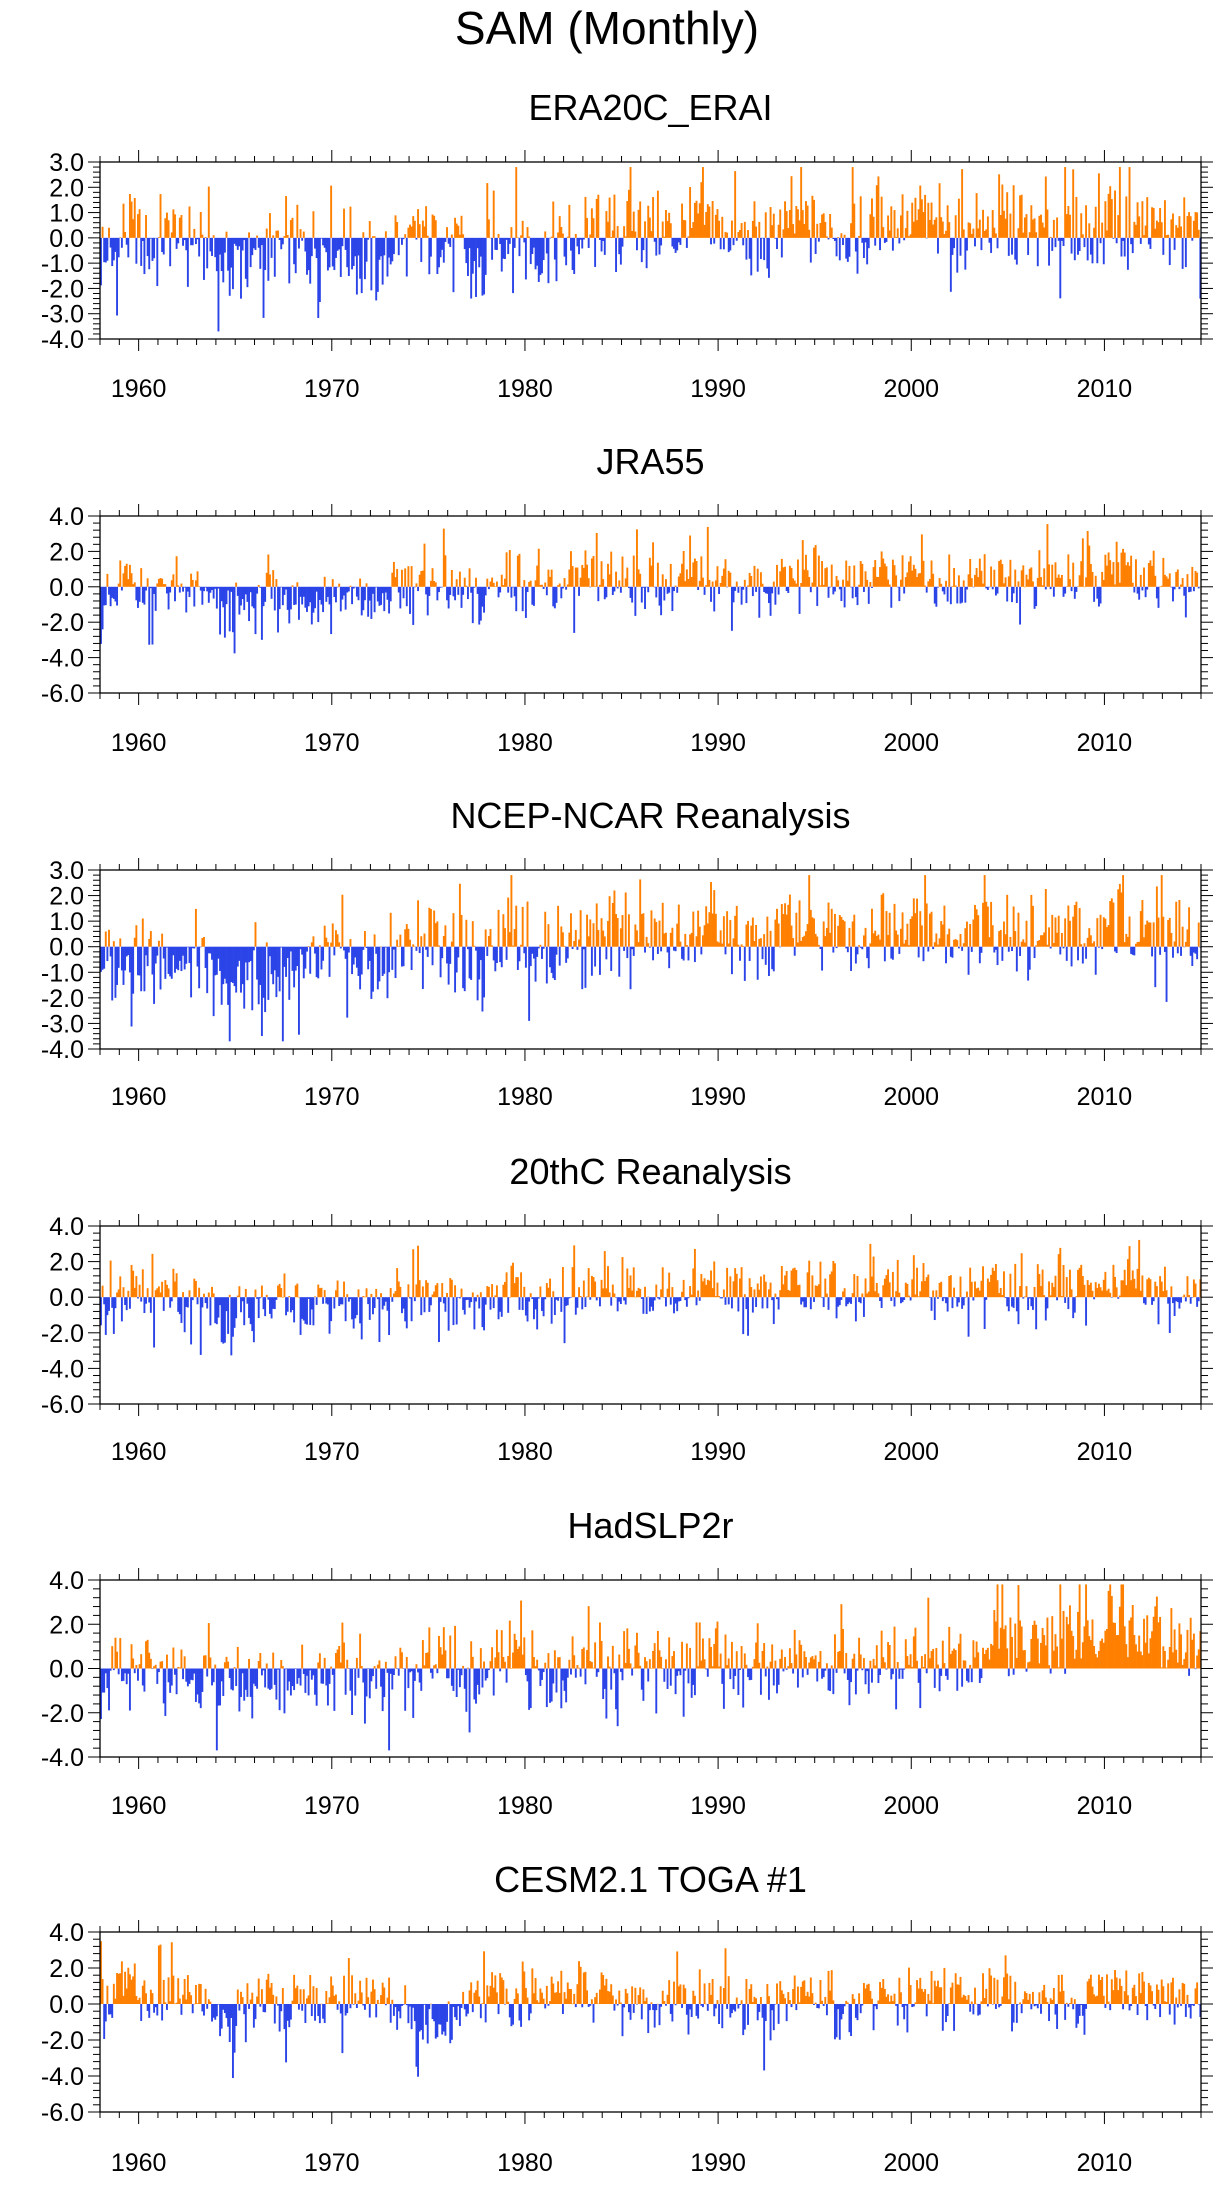  I want to click on plot-frame, so click(650, 1315).